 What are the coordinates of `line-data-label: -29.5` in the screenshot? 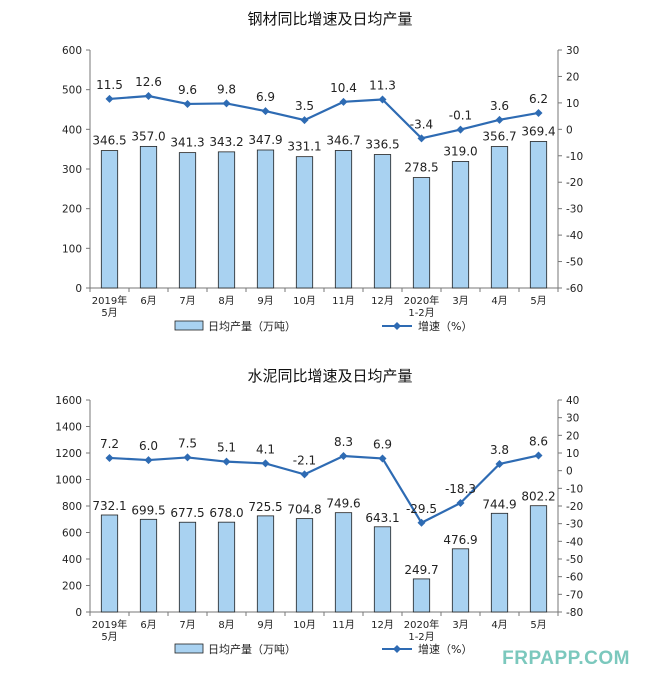 It's located at (421, 509).